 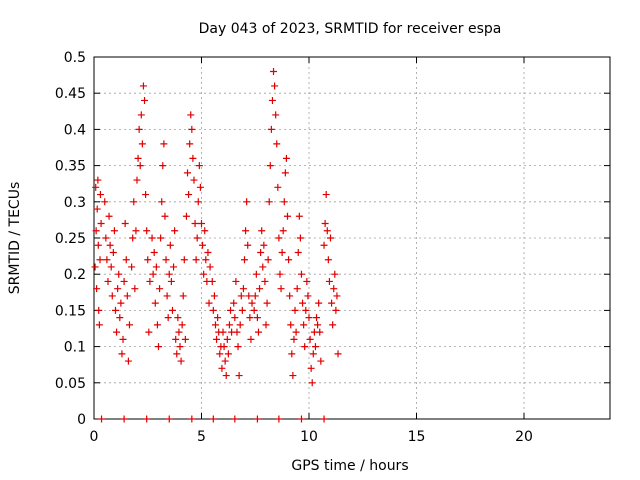 What do you see at coordinates (309, 437) in the screenshot?
I see `x-tick-label: 10` at bounding box center [309, 437].